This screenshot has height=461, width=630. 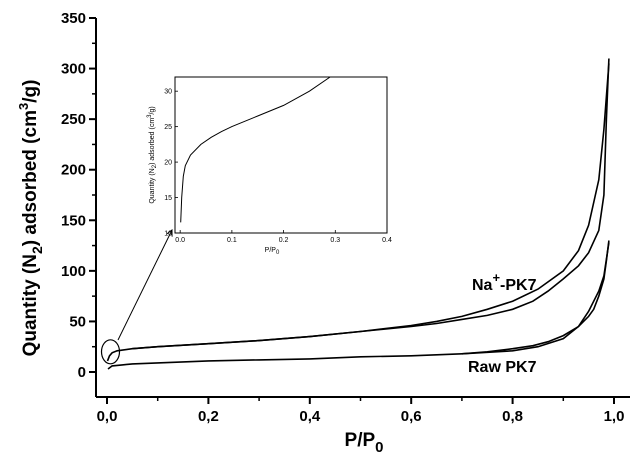 What do you see at coordinates (168, 198) in the screenshot?
I see `inset-y-tick-label: 15` at bounding box center [168, 198].